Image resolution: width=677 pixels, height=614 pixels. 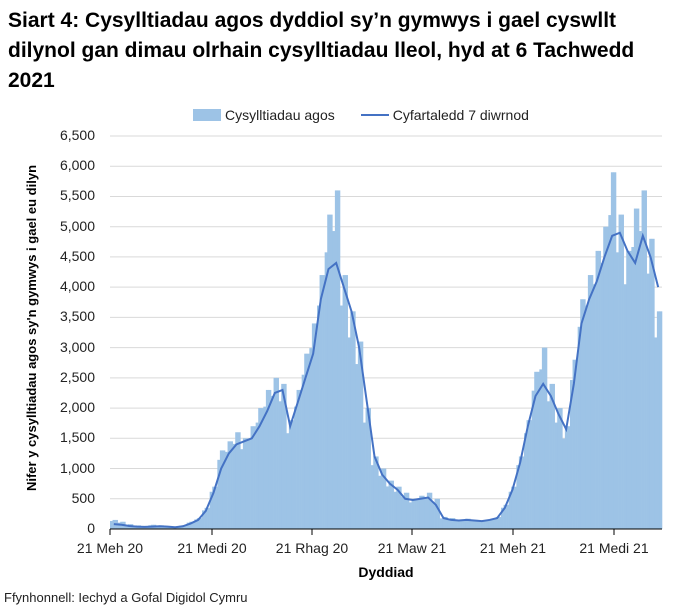 I want to click on y-tick-label: 1,000, so click(x=77, y=467).